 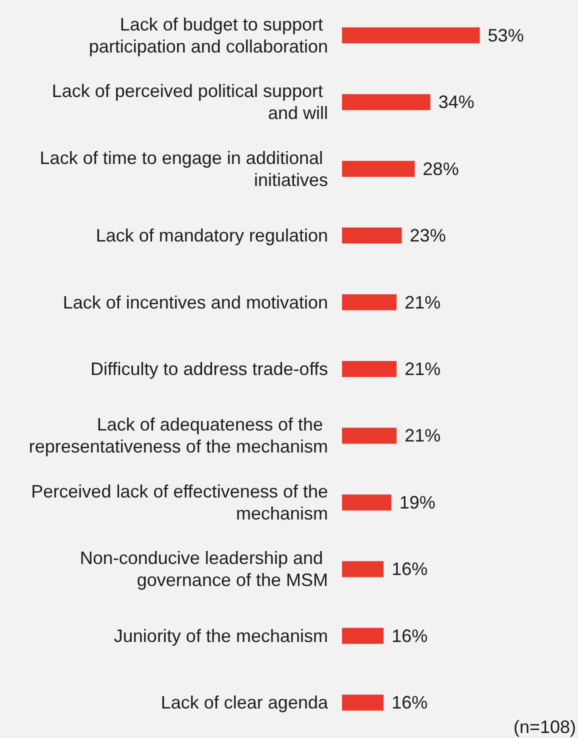 I want to click on y-tick-label: Lack of mandatory regulation, so click(x=212, y=236).